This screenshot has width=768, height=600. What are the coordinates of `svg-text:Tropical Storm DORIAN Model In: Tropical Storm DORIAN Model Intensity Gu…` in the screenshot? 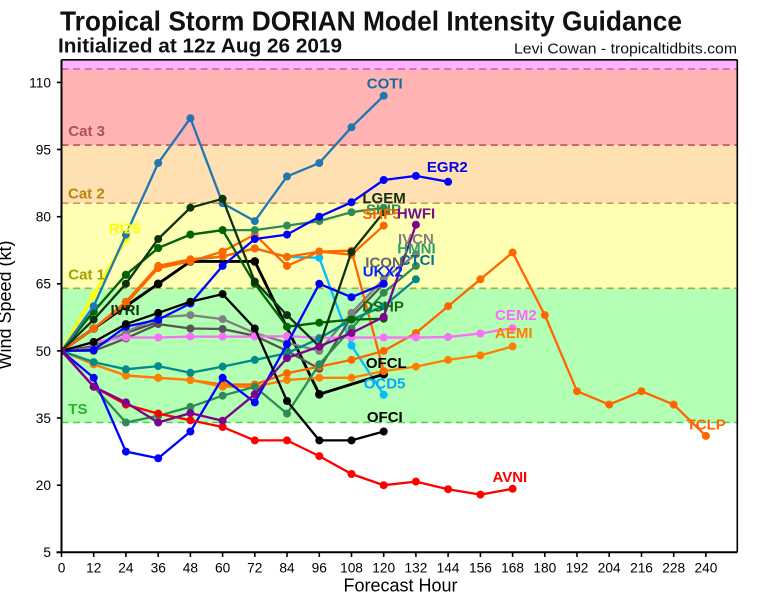 It's located at (371, 20).